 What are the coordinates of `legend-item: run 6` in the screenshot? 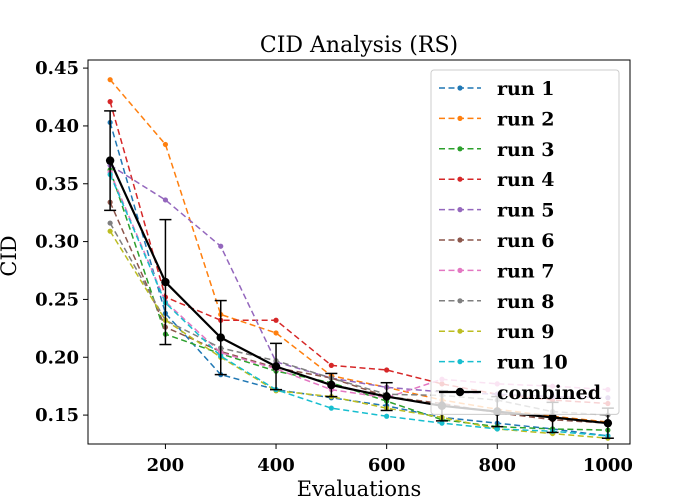 It's located at (496, 241).